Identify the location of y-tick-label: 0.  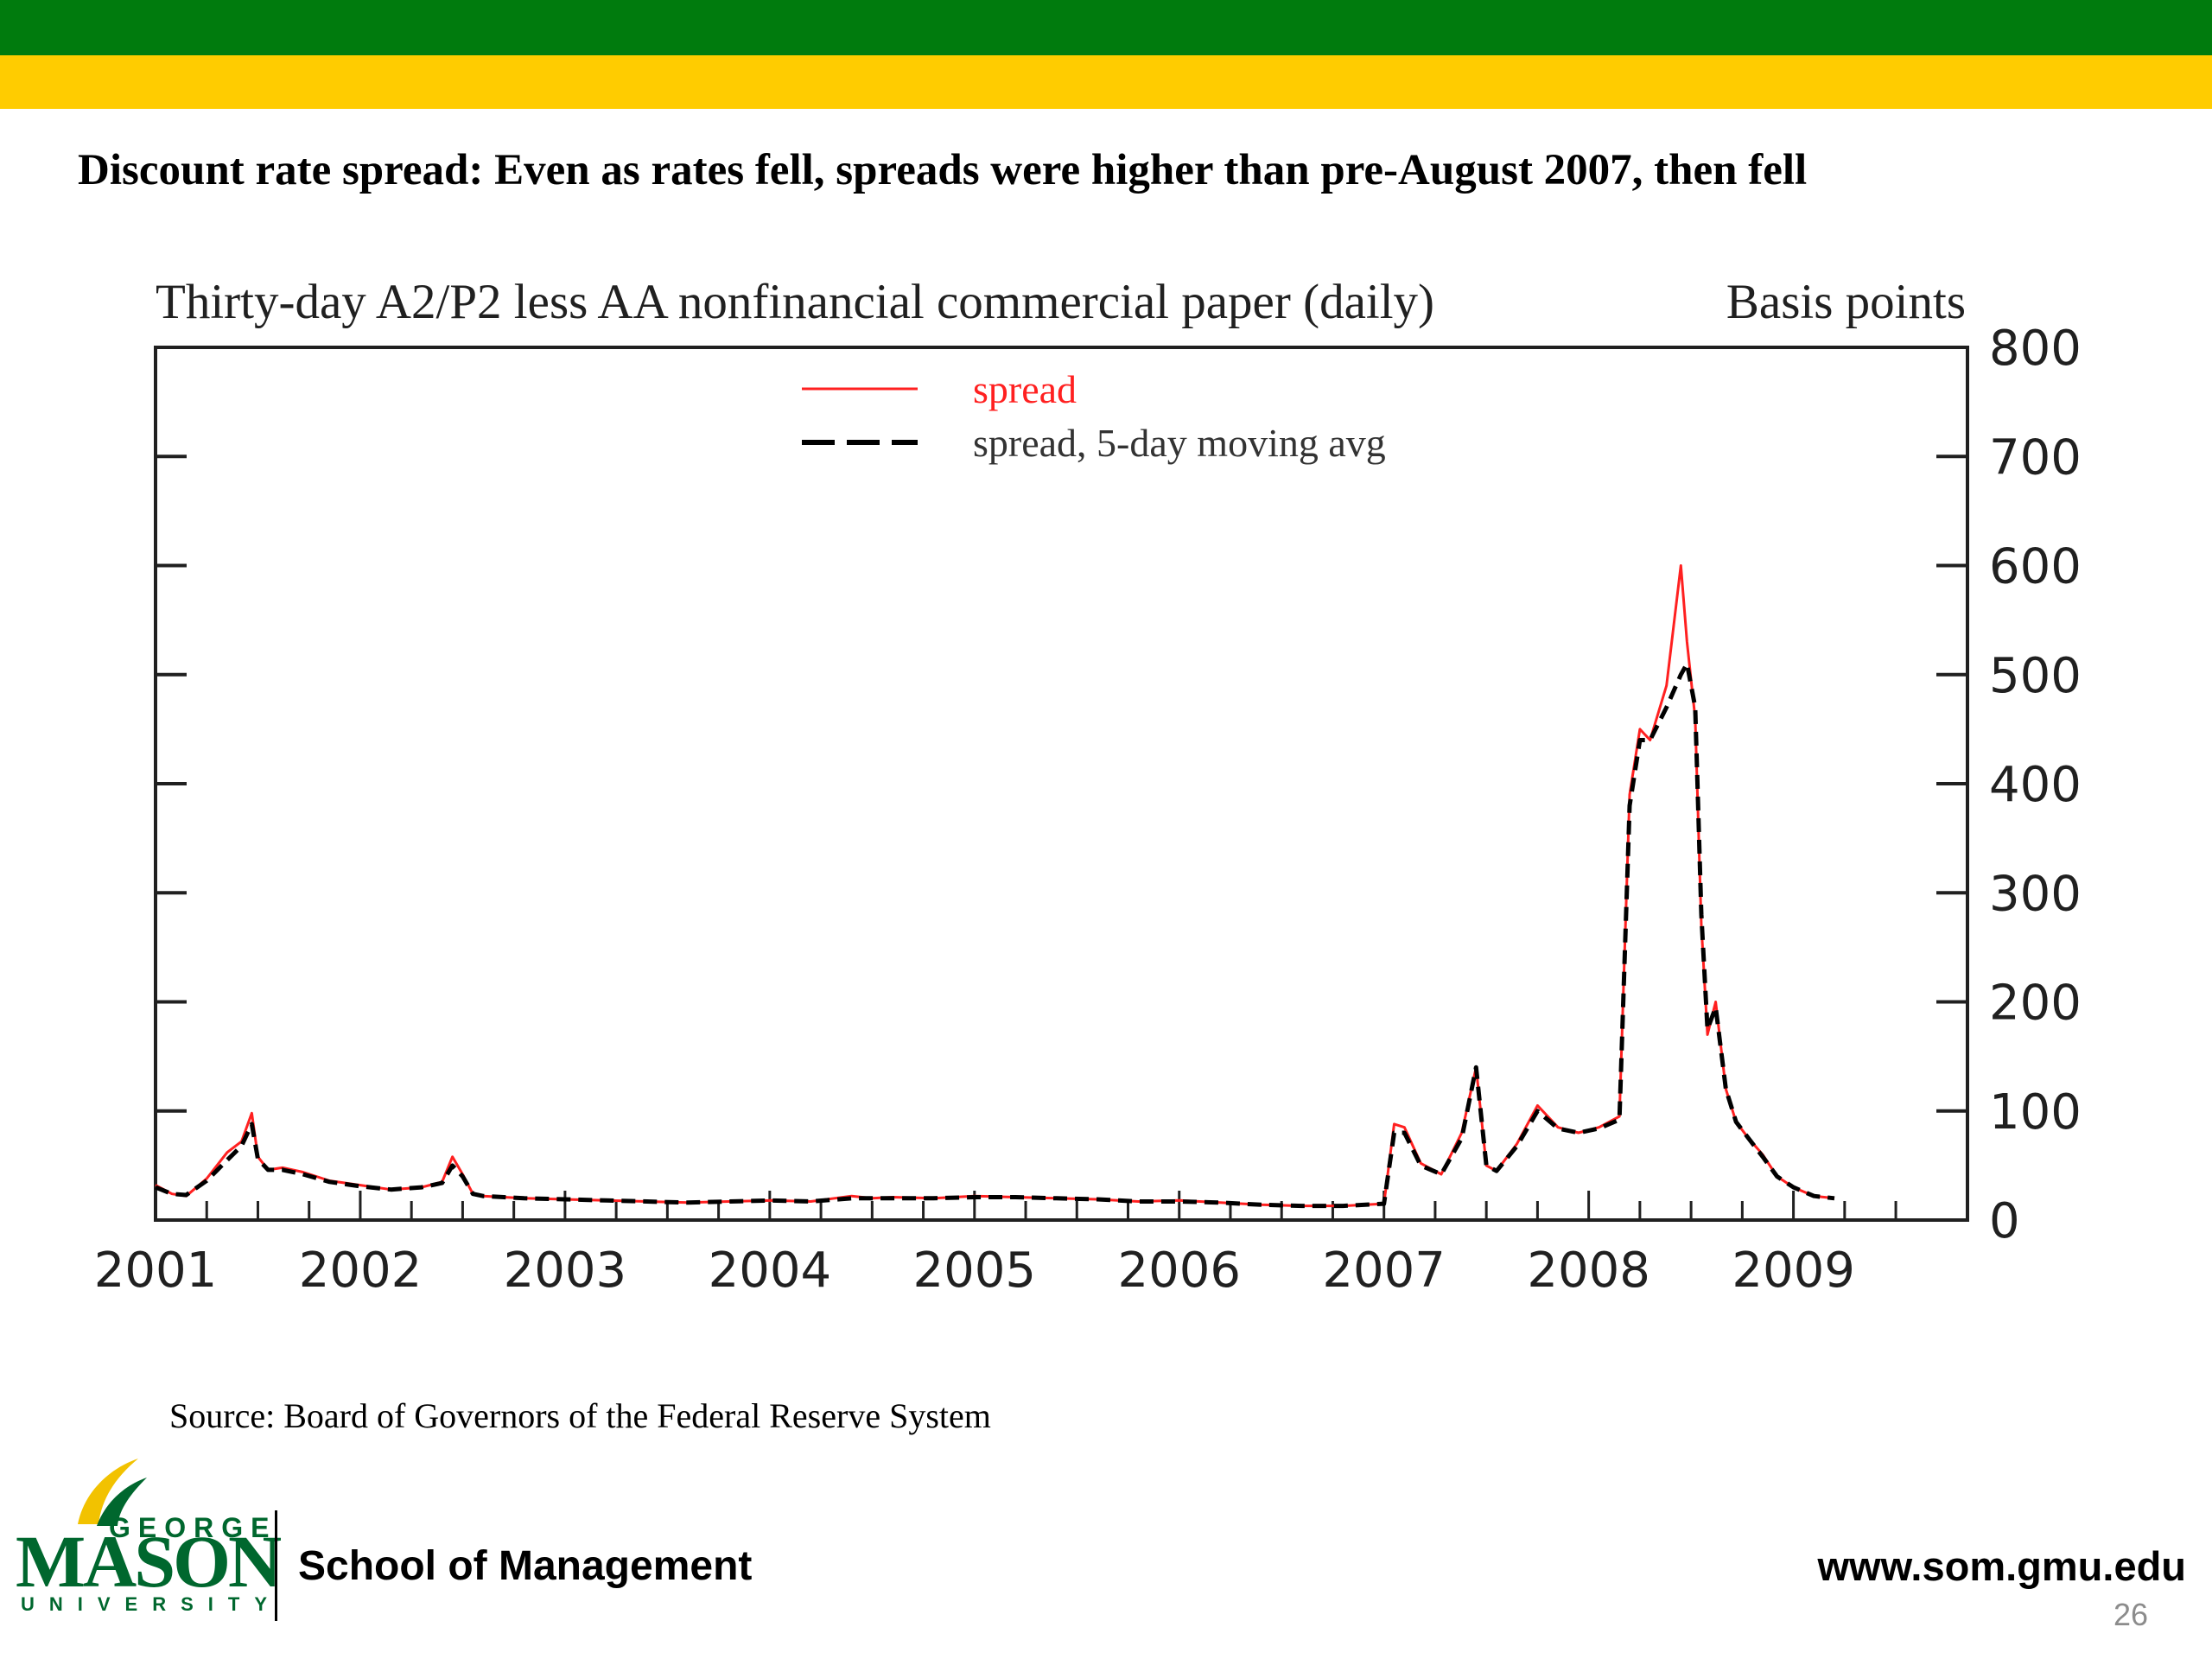
(2005, 1221).